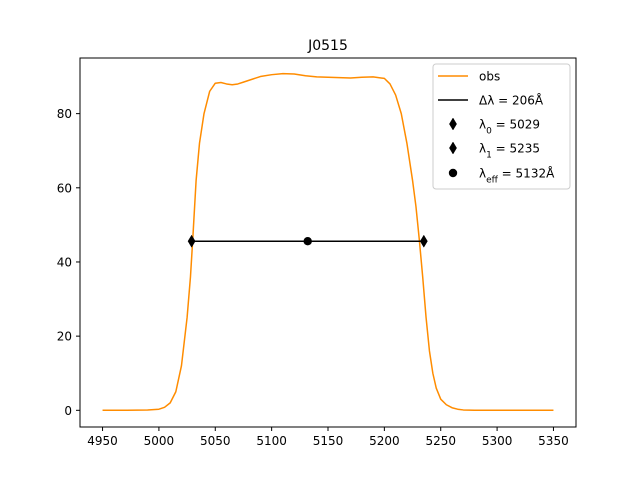  I want to click on legend-box, so click(501, 126).